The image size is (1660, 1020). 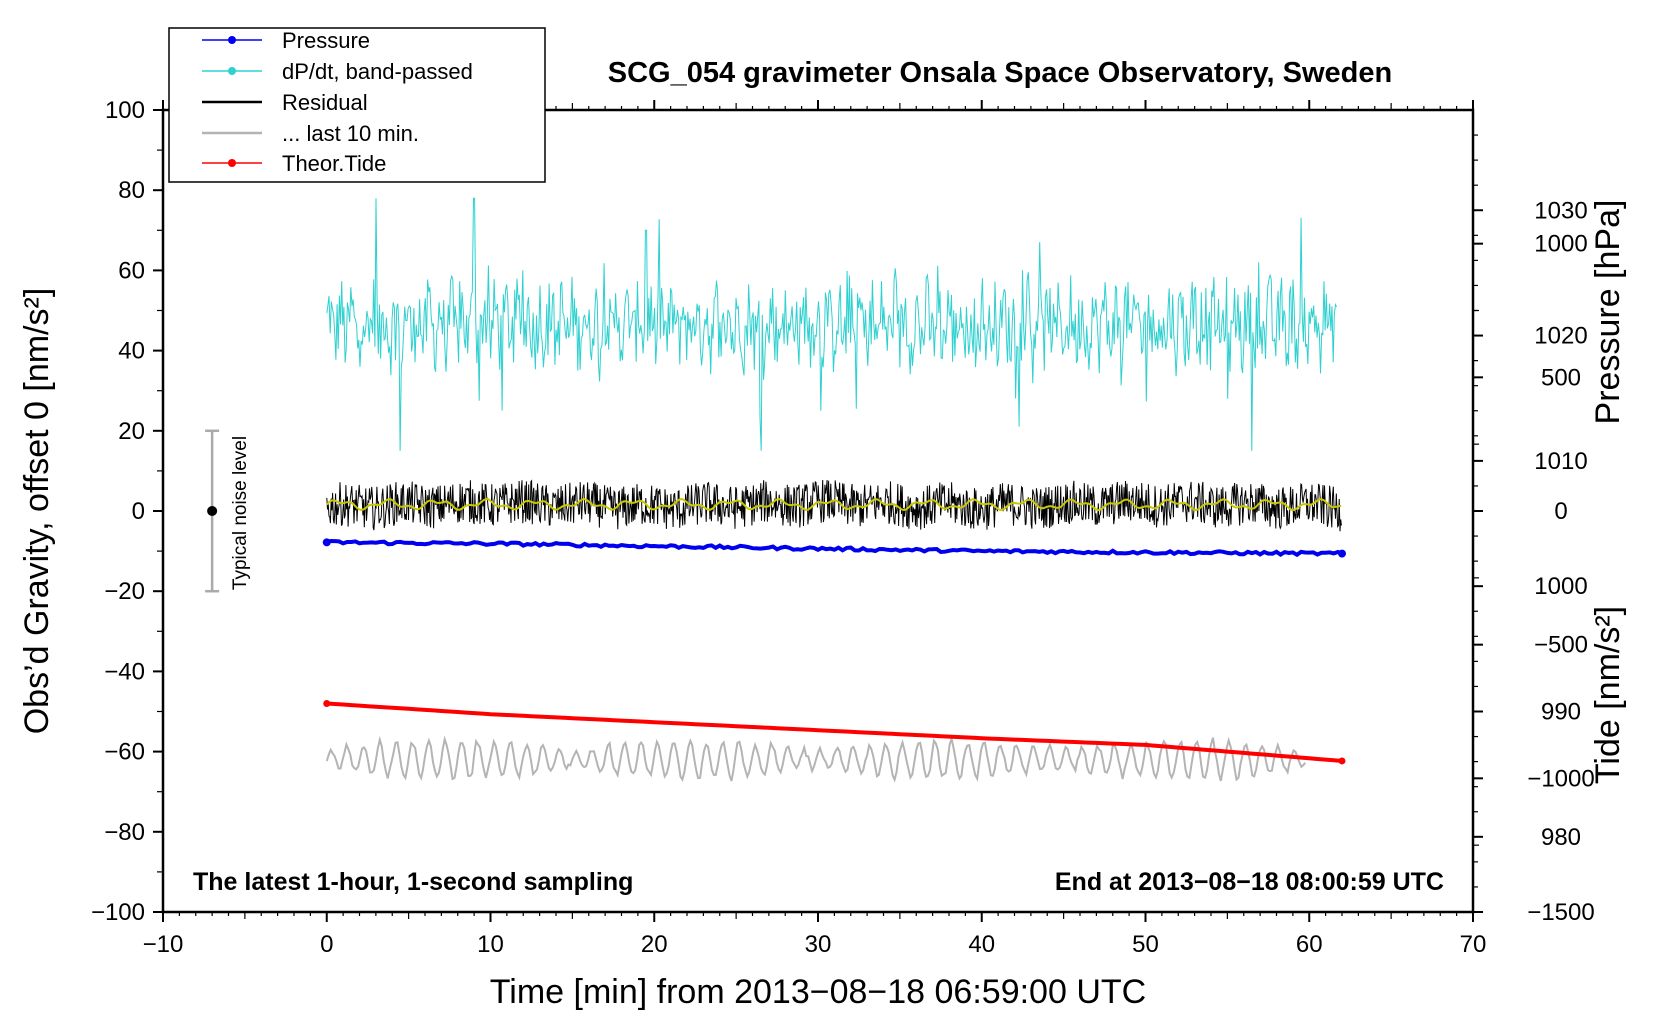 I want to click on end-time-annotation: End at 2013−08−18 08:00:59 UTC, so click(x=1249, y=882).